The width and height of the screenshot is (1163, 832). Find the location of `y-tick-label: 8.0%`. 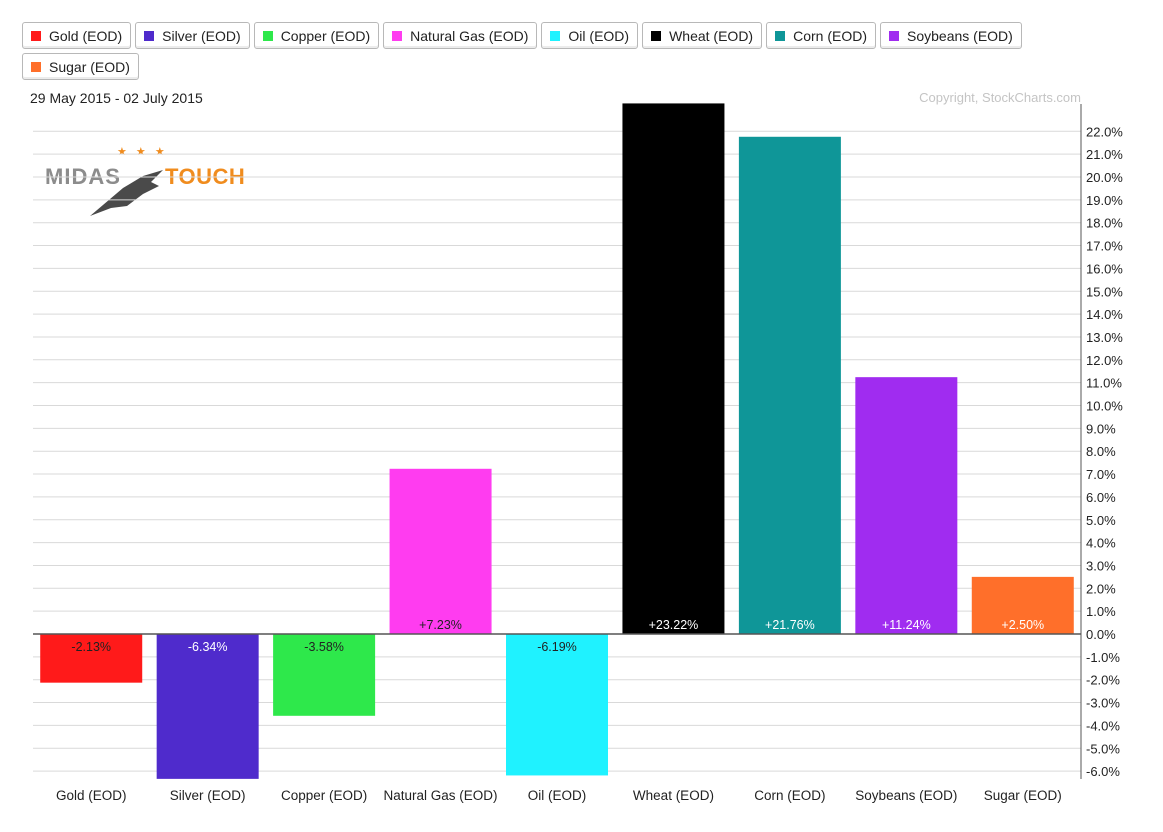

y-tick-label: 8.0% is located at coordinates (1101, 451).